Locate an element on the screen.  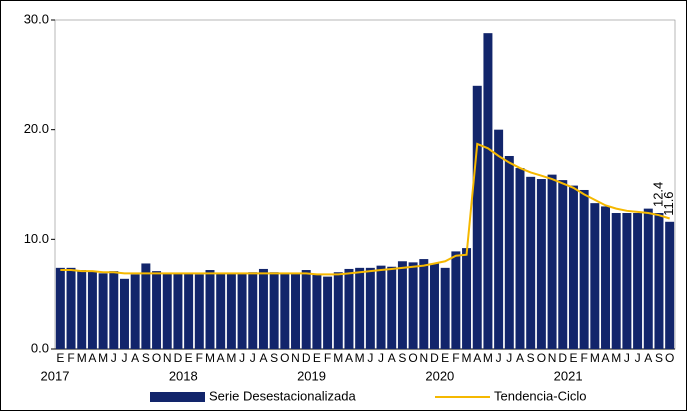
x-group-label: 2017 is located at coordinates (55, 375).